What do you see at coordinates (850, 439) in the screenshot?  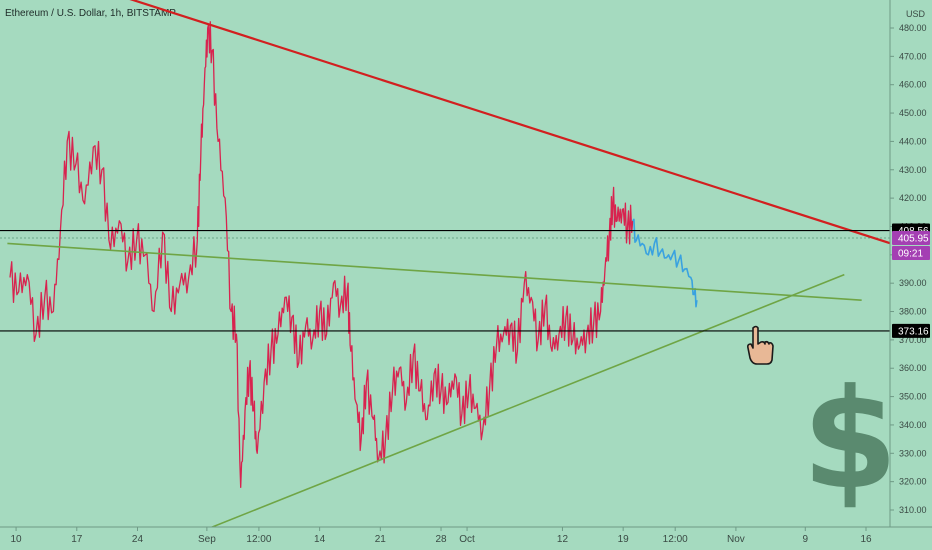 I see `dollar-sign-icon: $` at bounding box center [850, 439].